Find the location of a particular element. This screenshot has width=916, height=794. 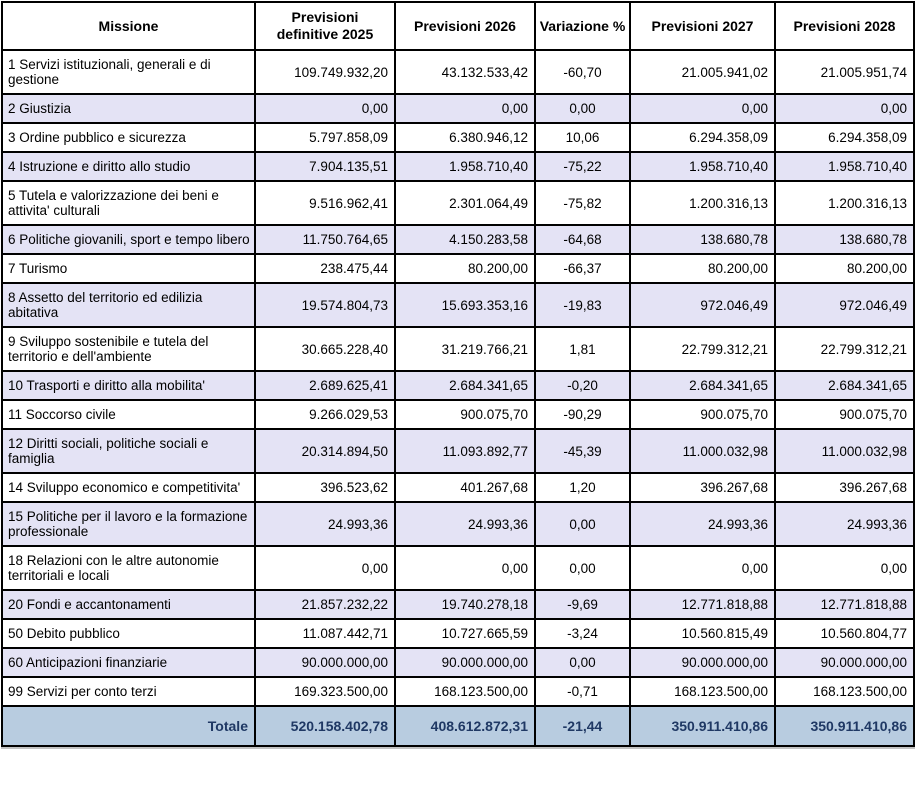

prev-2025-cell: 11.087.442,71 is located at coordinates (325, 633).